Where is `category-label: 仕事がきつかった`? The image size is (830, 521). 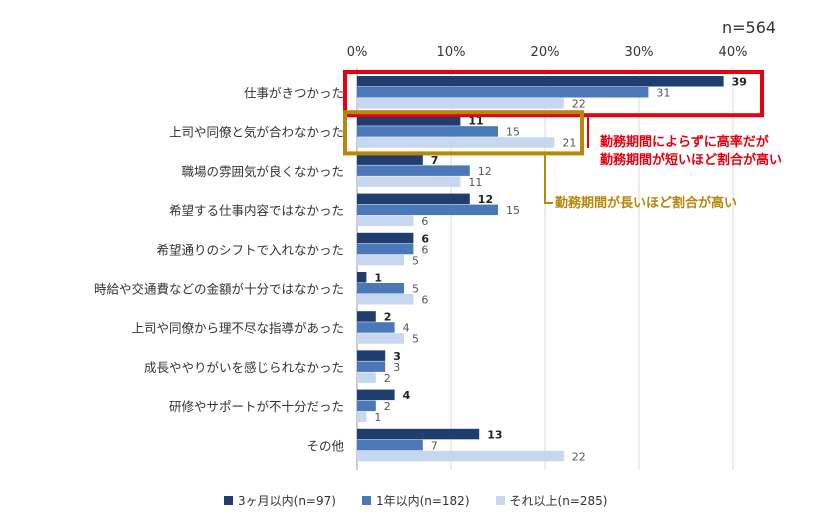 category-label: 仕事がきつかった is located at coordinates (294, 93).